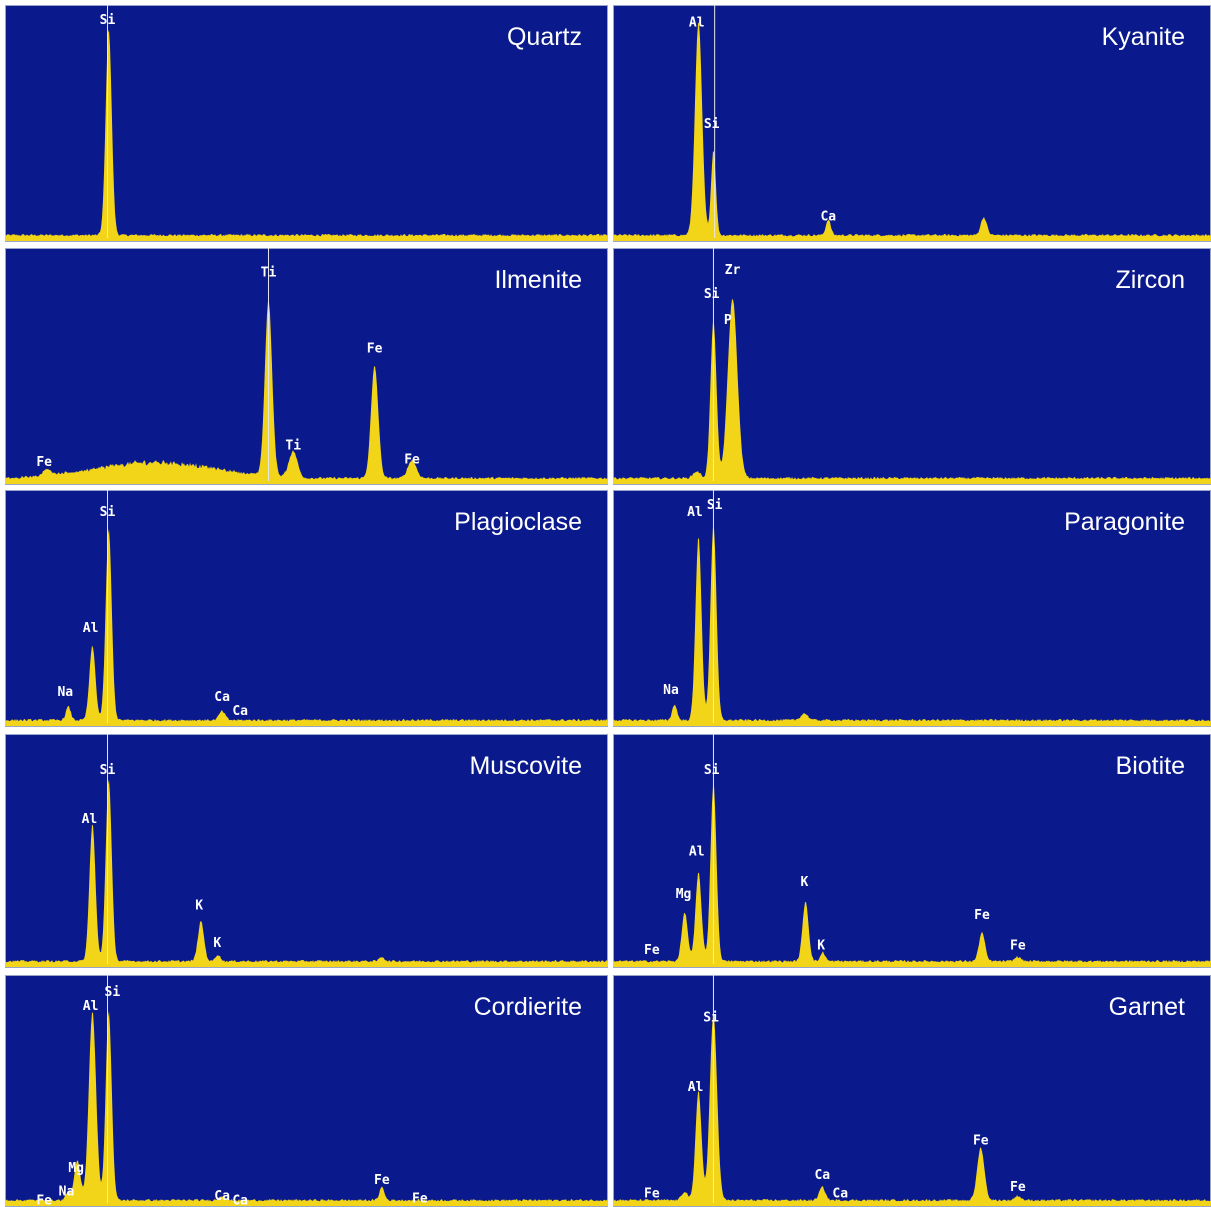 This screenshot has height=1207, width=1211. I want to click on spectrum-panel-quartz: Si Quartz, so click(306, 123).